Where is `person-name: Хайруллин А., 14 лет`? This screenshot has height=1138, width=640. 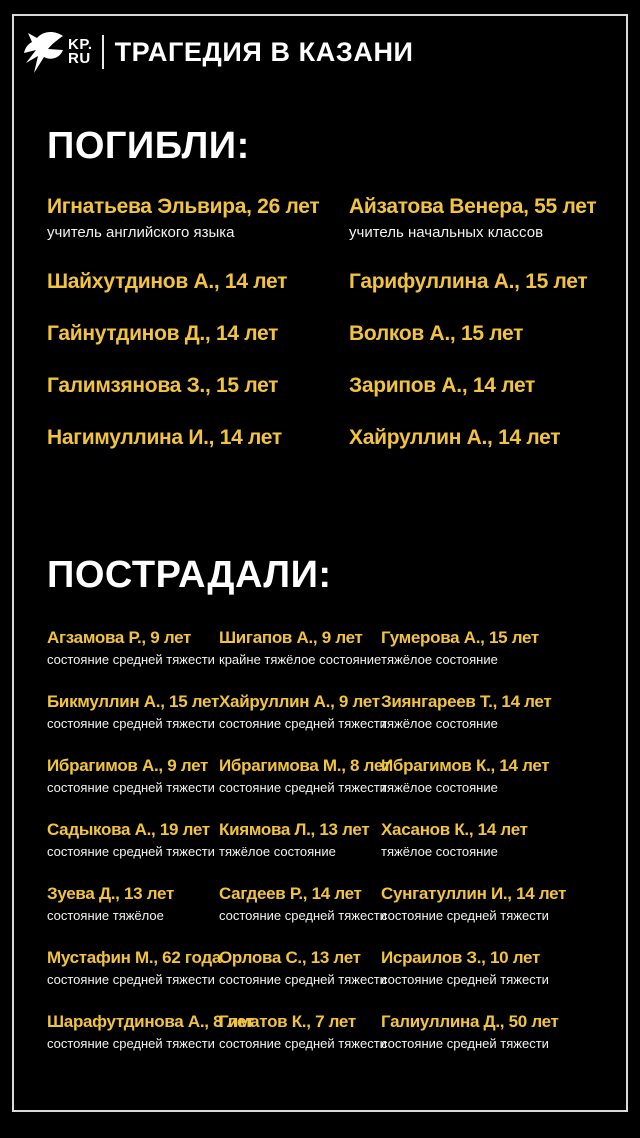 person-name: Хайруллин А., 14 лет is located at coordinates (455, 437).